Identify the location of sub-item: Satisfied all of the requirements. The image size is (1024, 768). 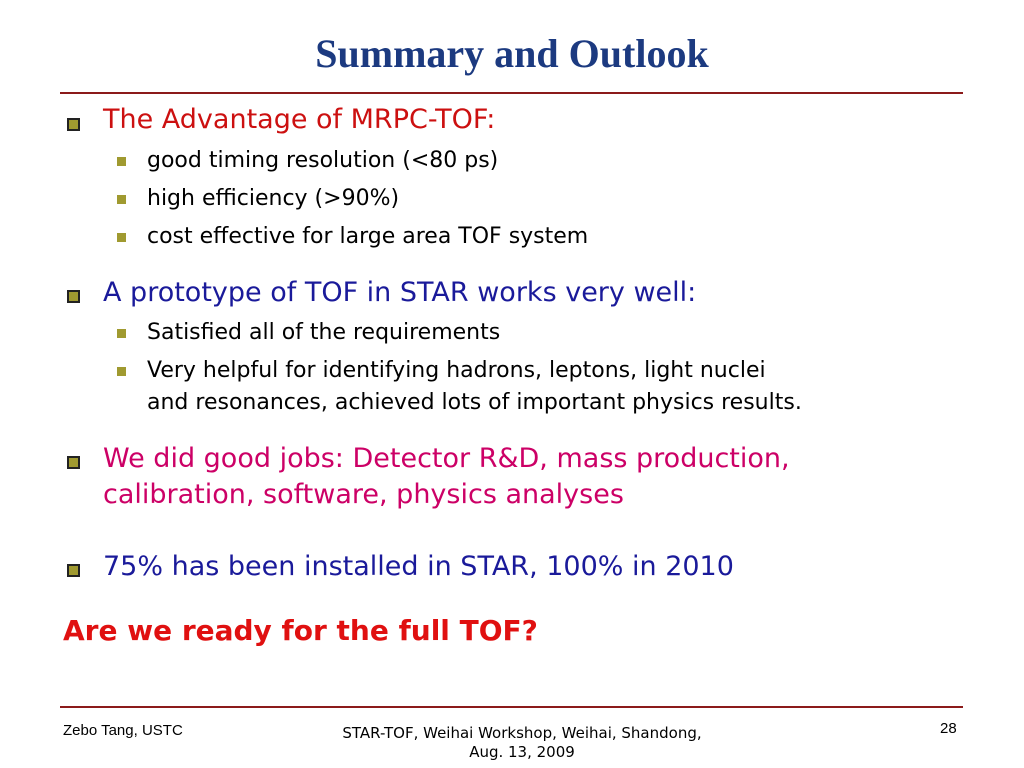
(324, 332).